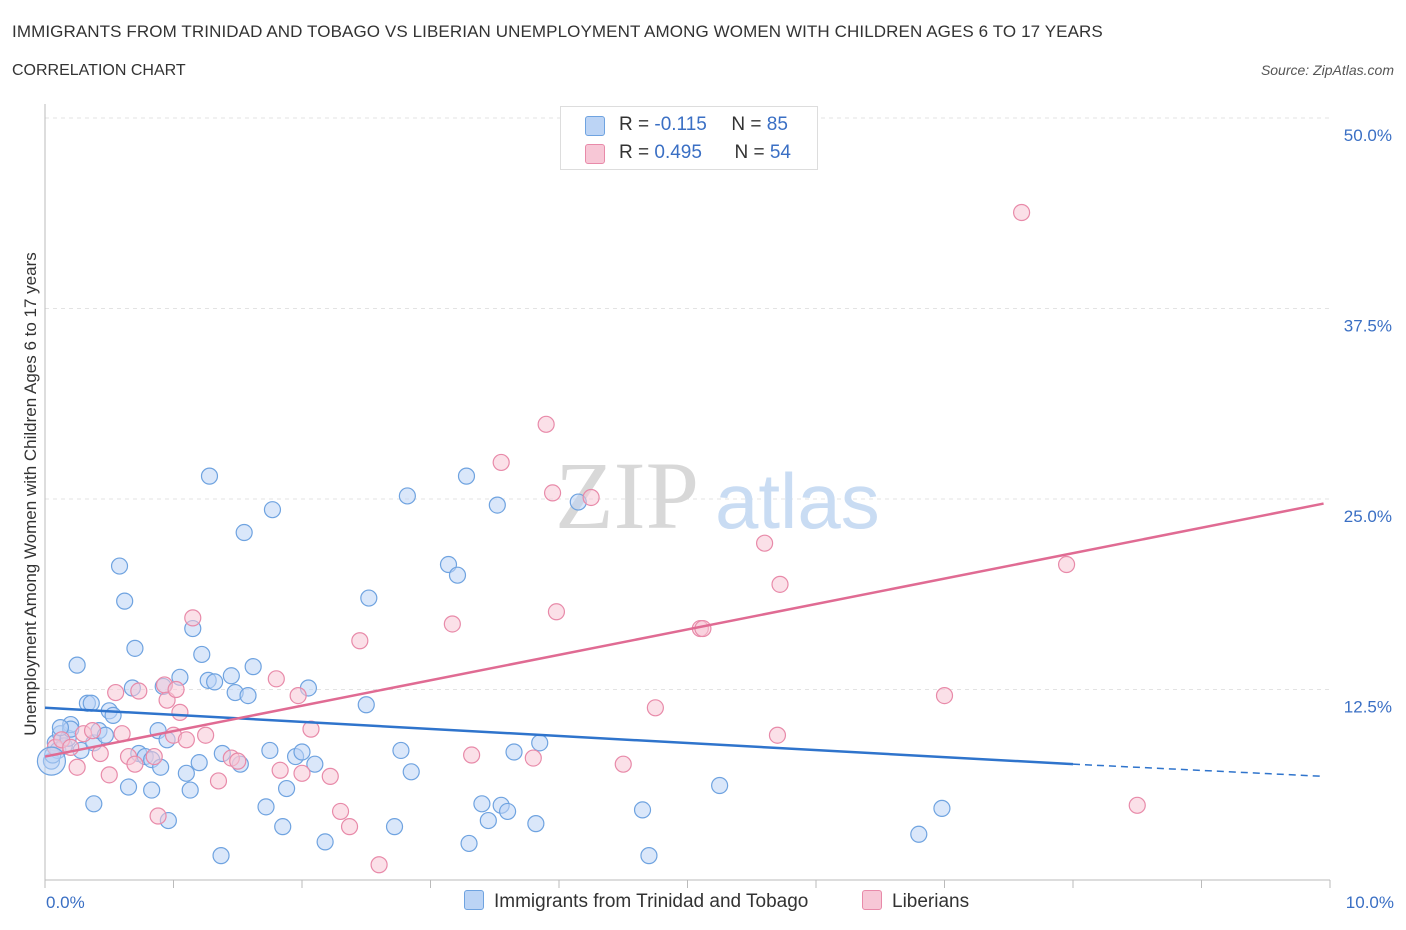  I want to click on legend-swatch-blue, so click(595, 126).